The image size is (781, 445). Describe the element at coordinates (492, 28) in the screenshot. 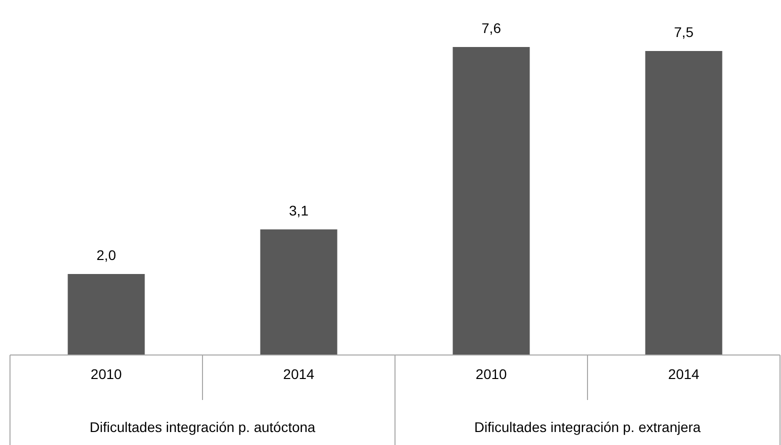

I see `data-label: 7,6` at that location.